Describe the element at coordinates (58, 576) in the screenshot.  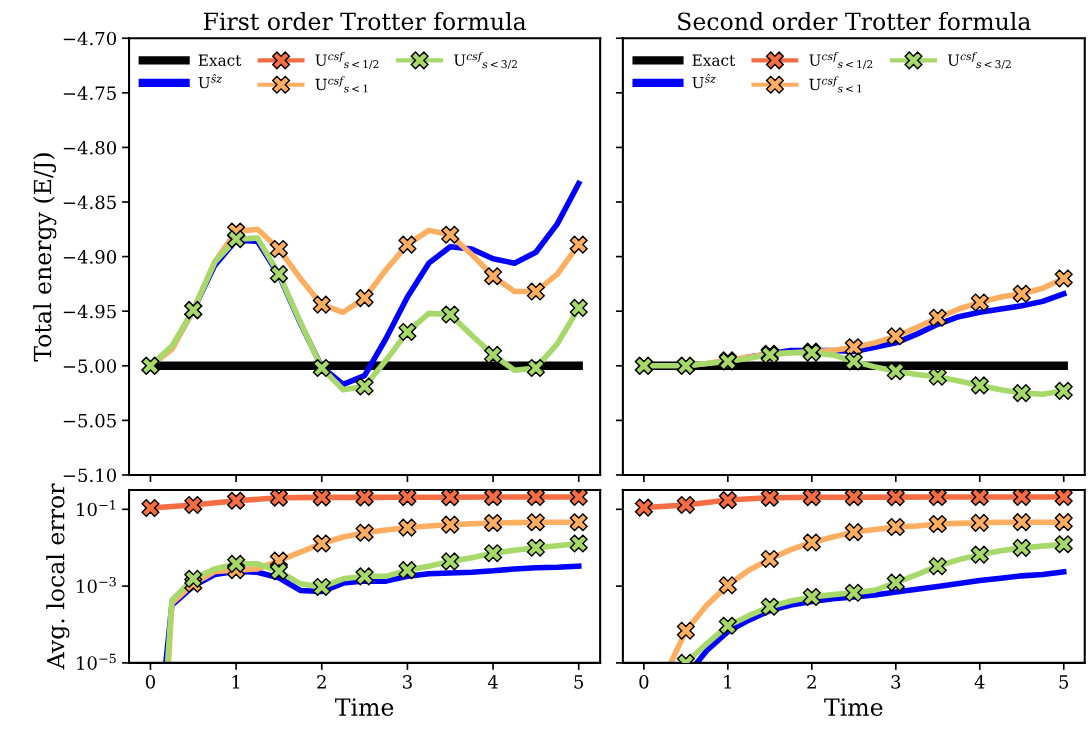
I see `y-axis-title: Avg. local error` at that location.